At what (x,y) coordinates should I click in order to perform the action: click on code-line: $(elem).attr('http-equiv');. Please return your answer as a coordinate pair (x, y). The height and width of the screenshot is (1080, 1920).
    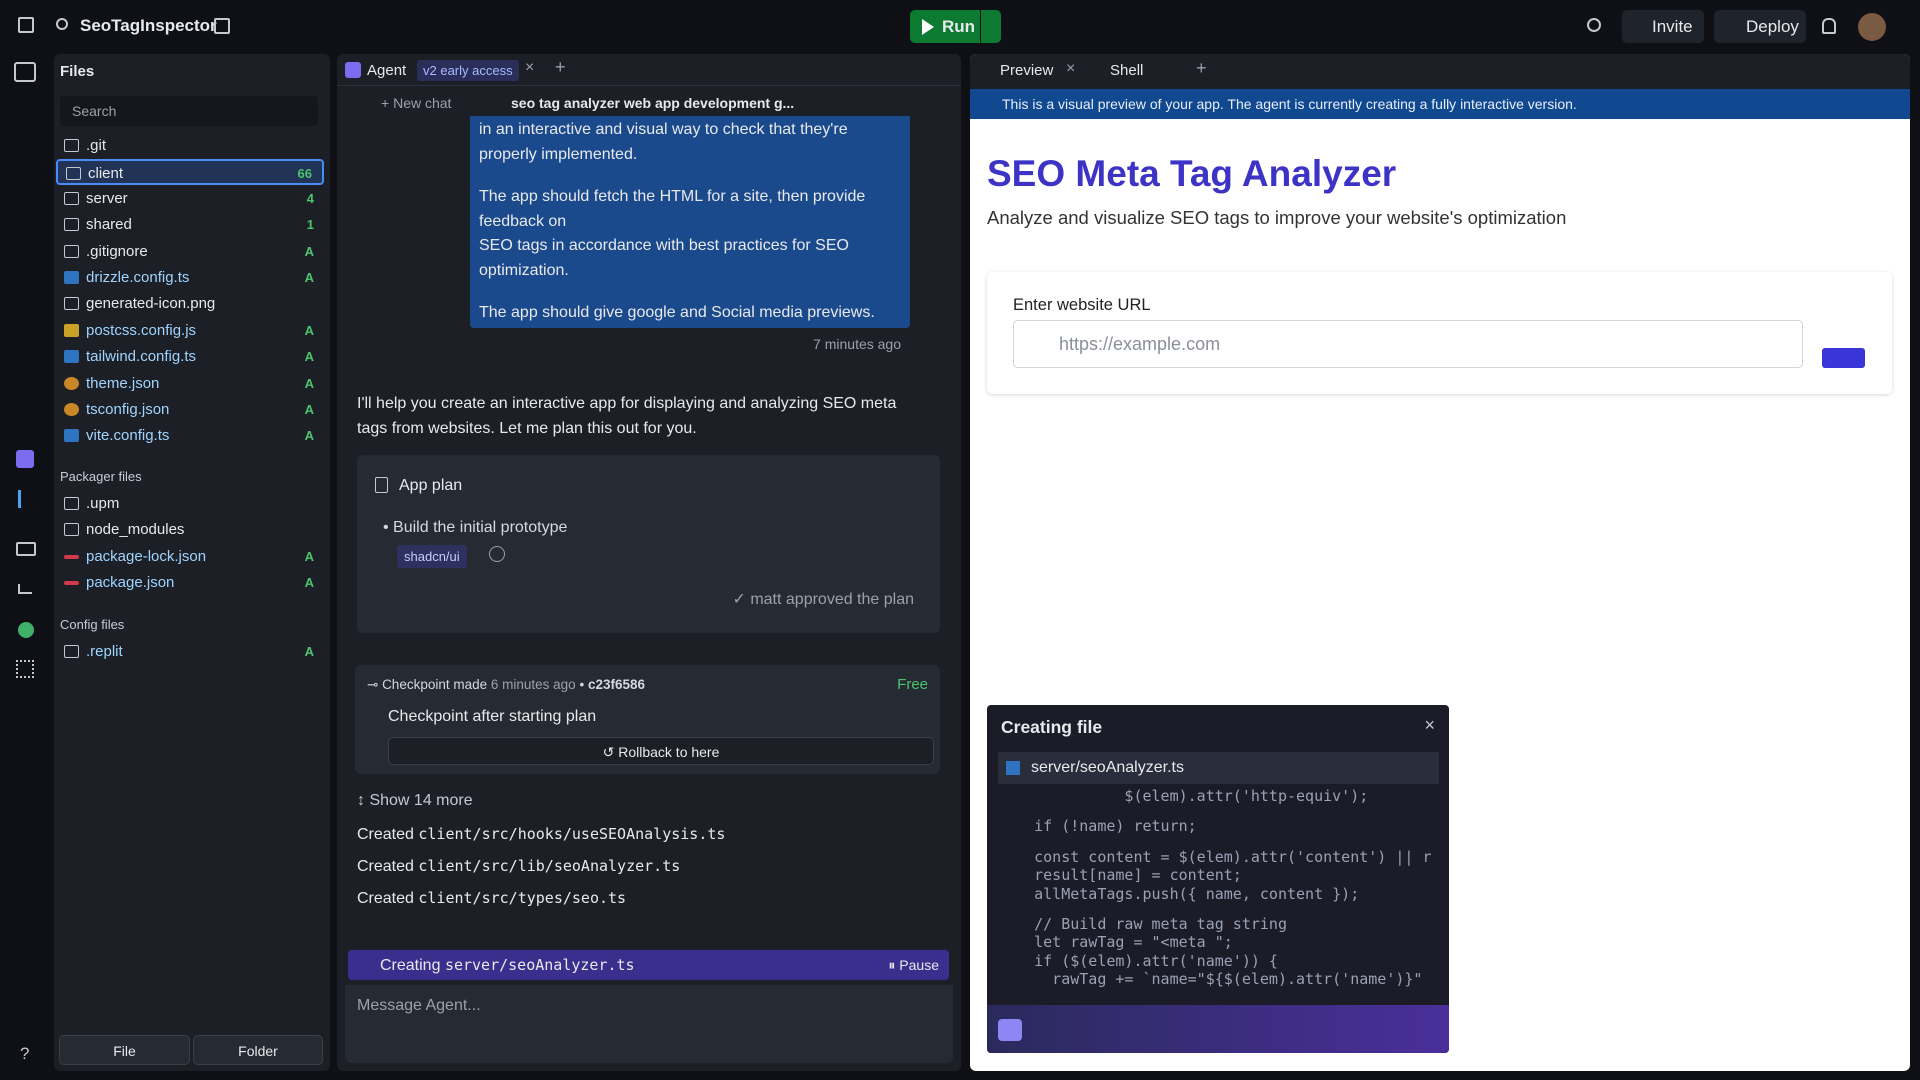
    Looking at the image, I should click on (1183, 796).